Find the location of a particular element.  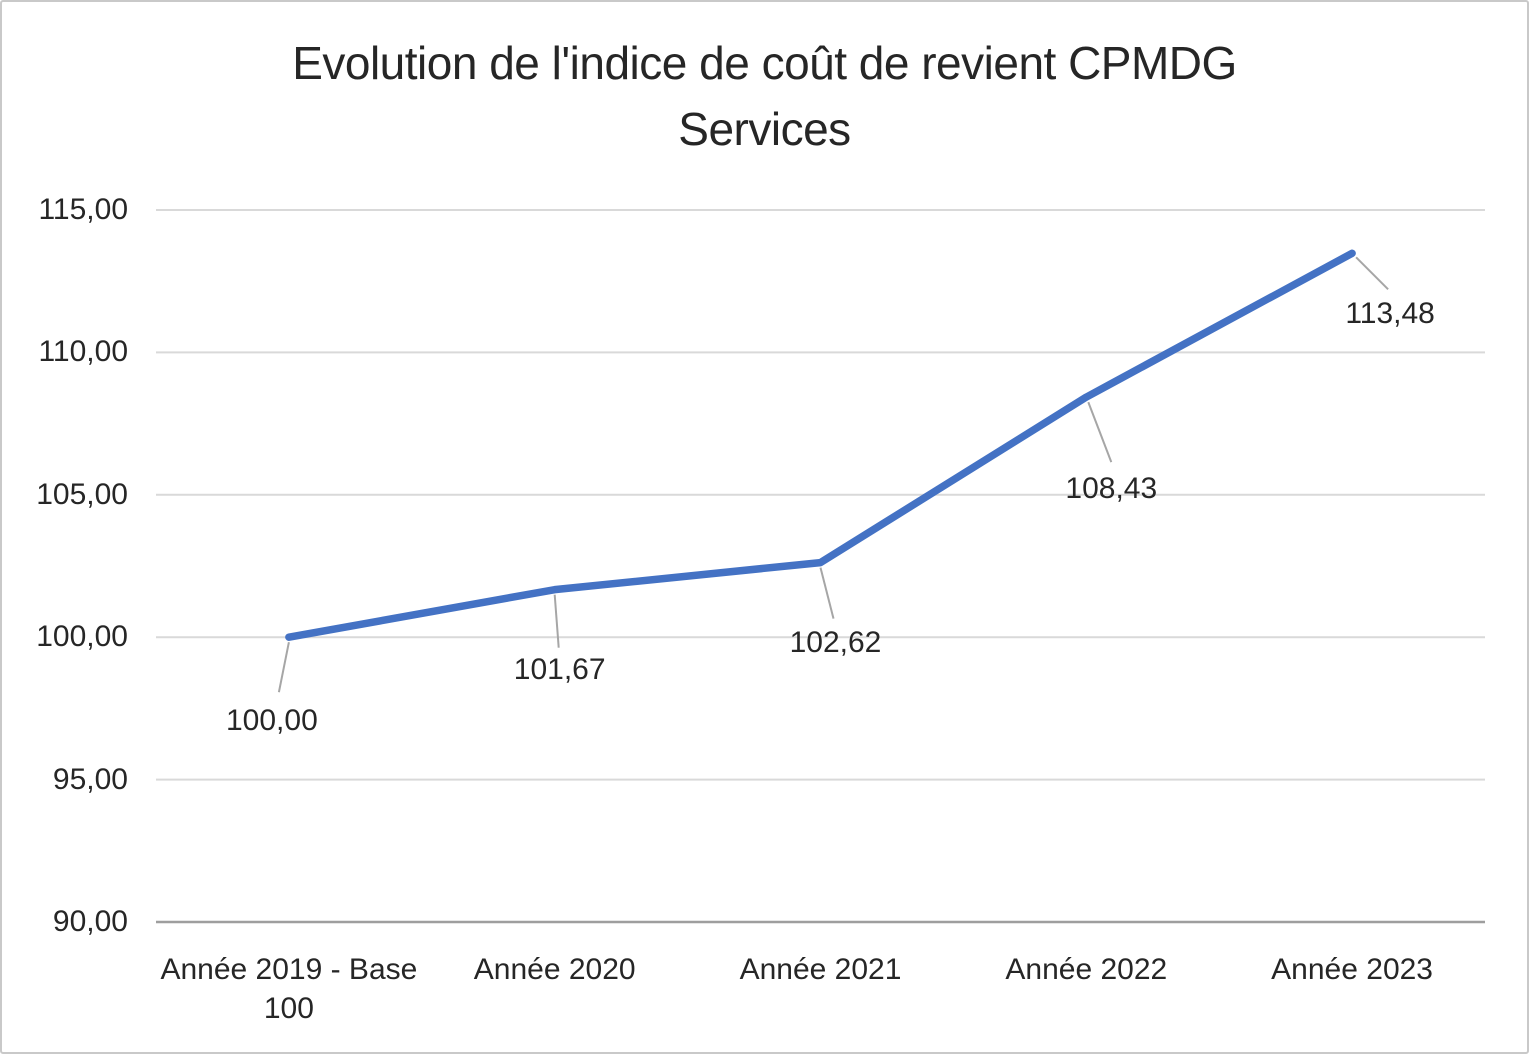

y-axis-tick-label: 100,00 is located at coordinates (82, 637).